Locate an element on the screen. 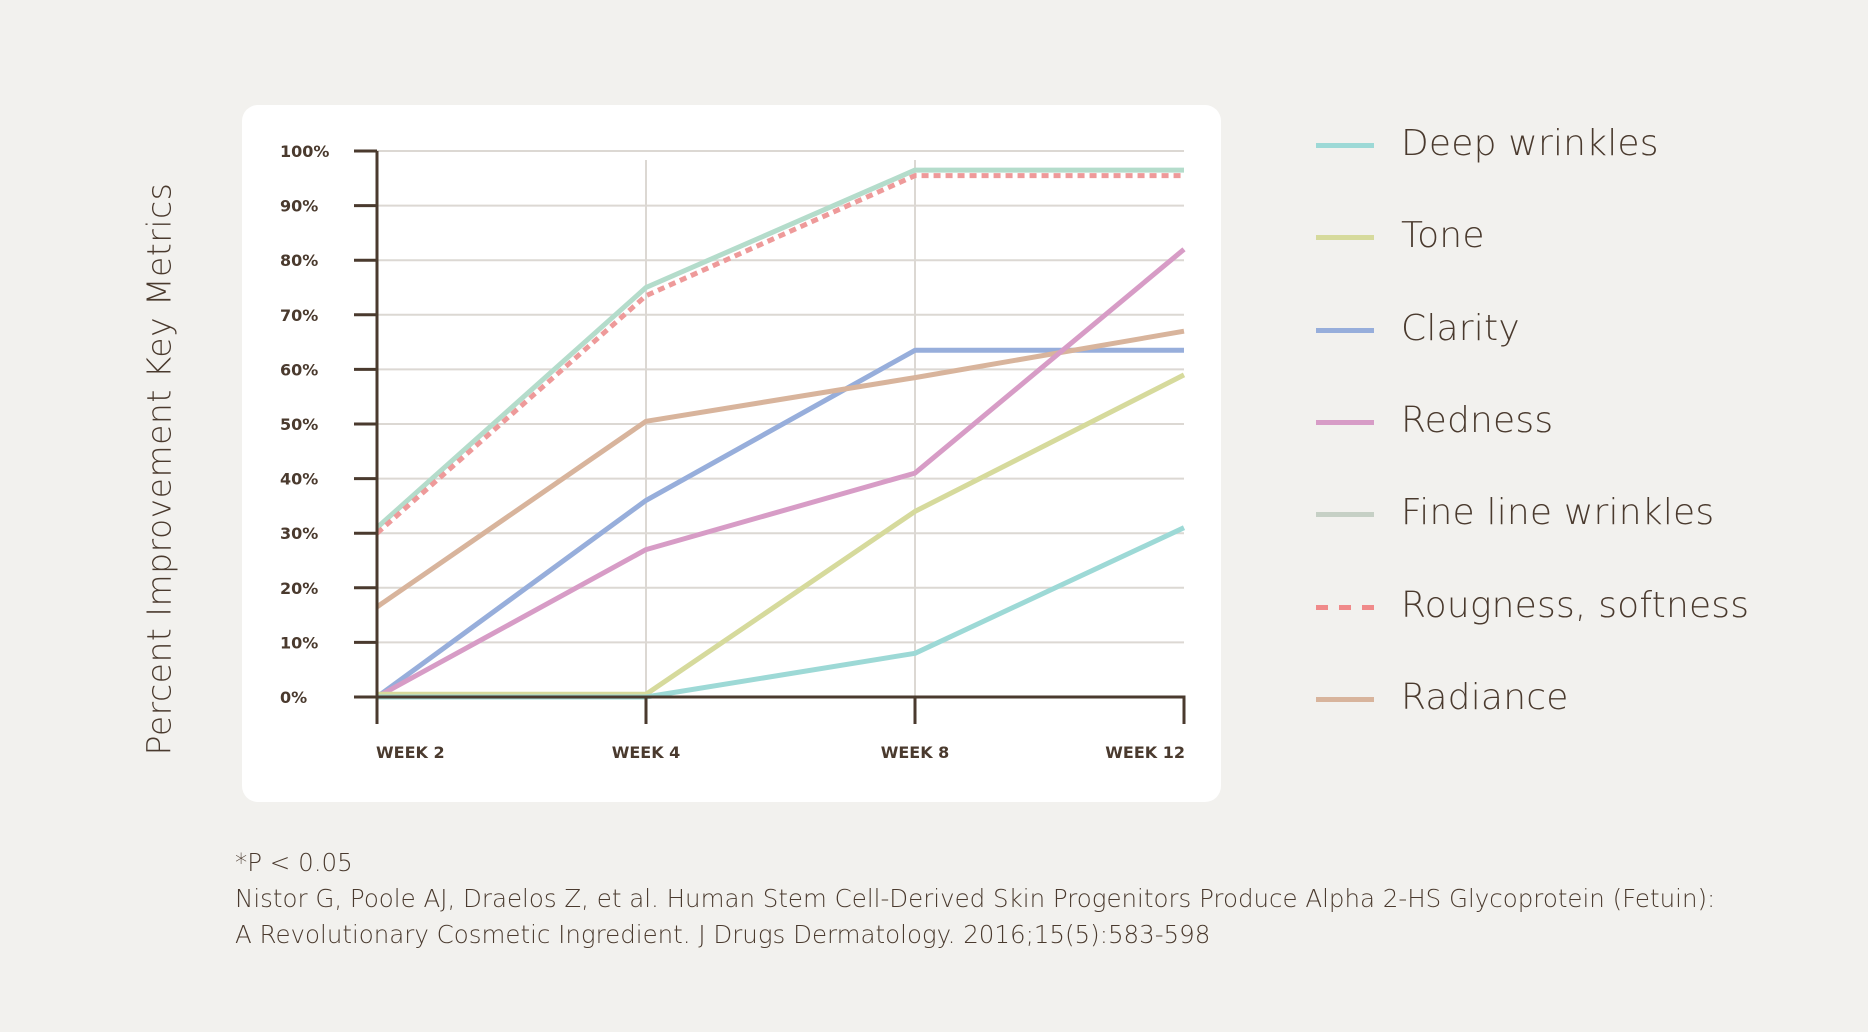 This screenshot has height=1032, width=1868. legend-label: Redness is located at coordinates (1477, 420).